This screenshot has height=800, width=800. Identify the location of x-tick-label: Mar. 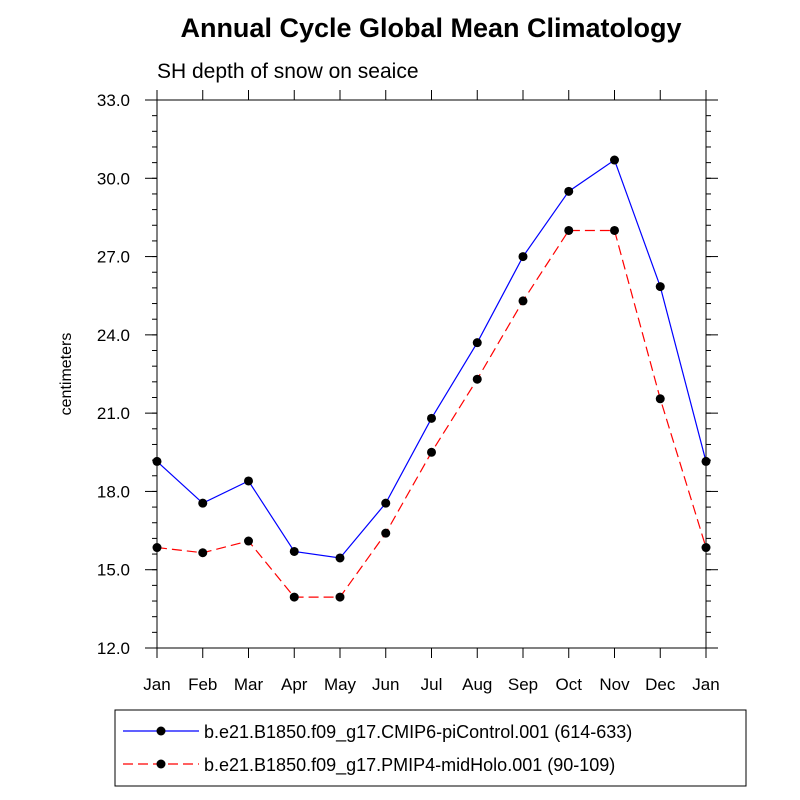
(249, 684).